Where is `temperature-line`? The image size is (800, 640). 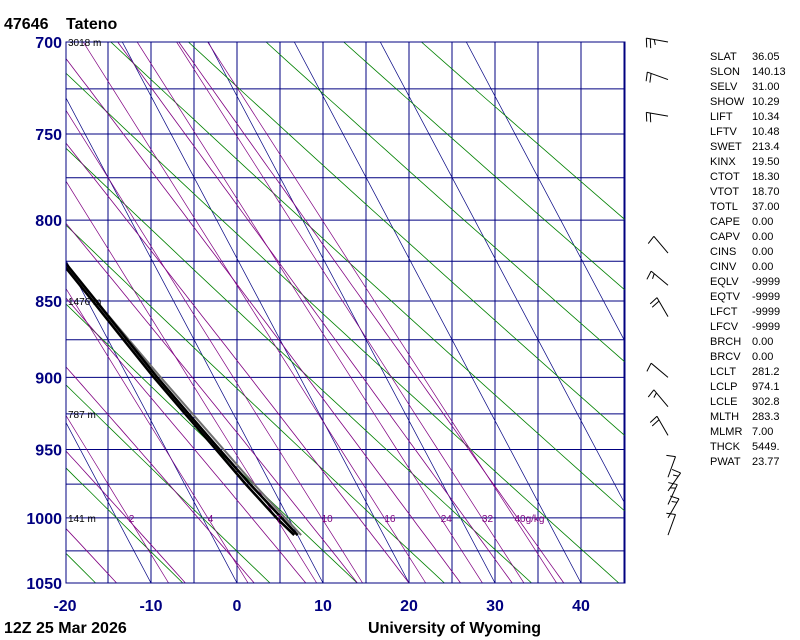 temperature-line is located at coordinates (182, 398).